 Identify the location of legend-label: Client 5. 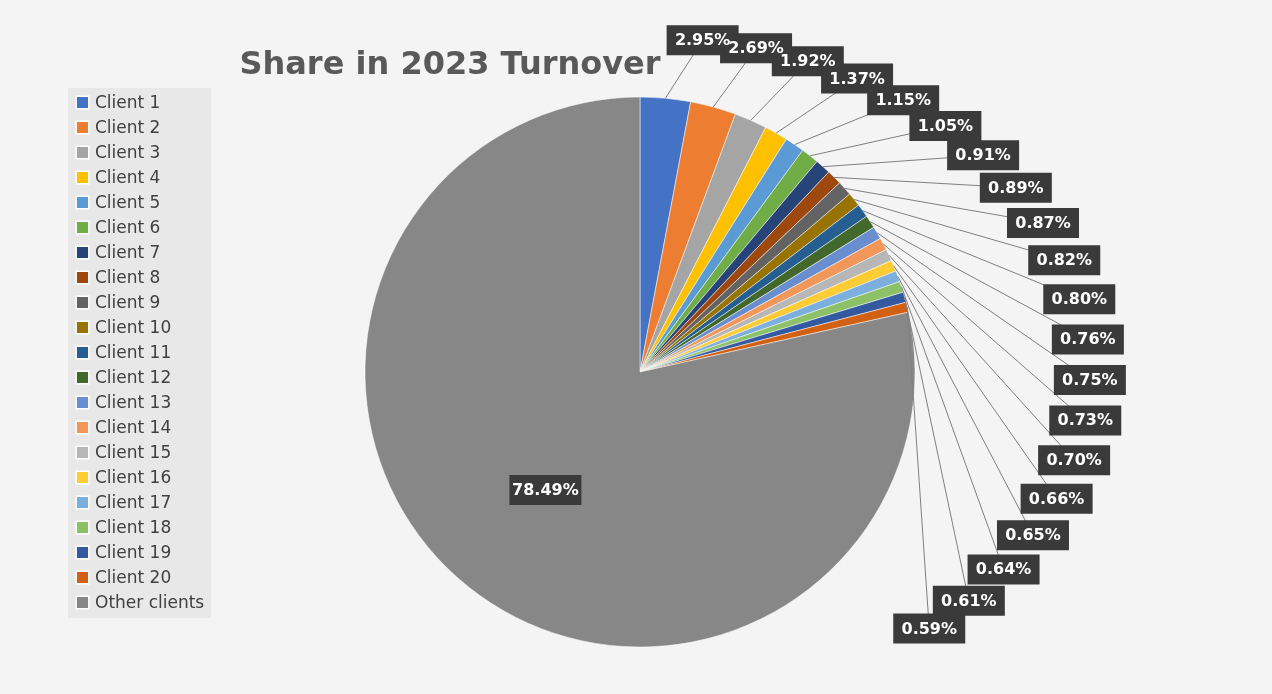
(128, 201).